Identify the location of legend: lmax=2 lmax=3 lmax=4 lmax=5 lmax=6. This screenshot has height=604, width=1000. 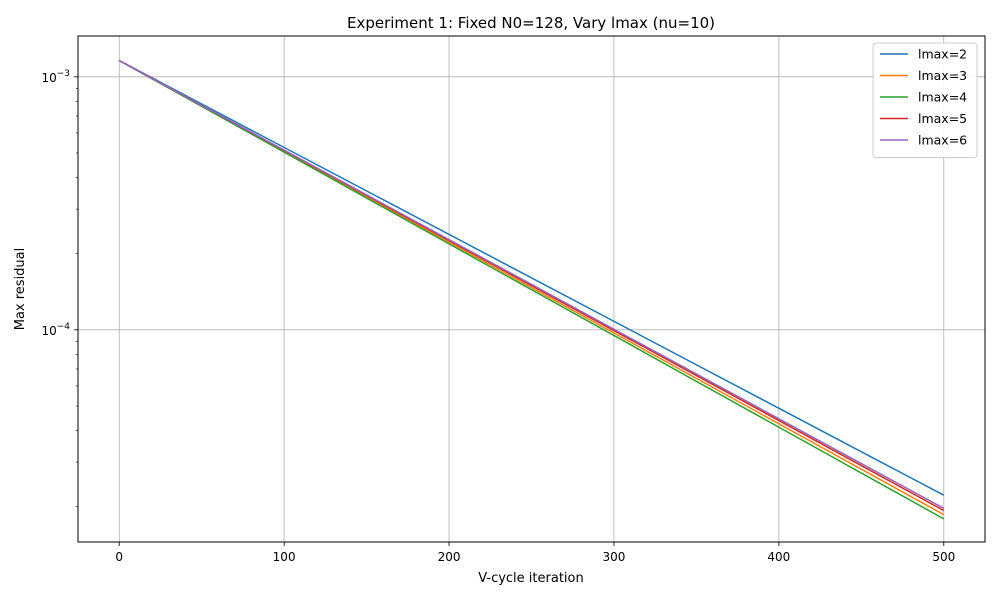
(925, 100).